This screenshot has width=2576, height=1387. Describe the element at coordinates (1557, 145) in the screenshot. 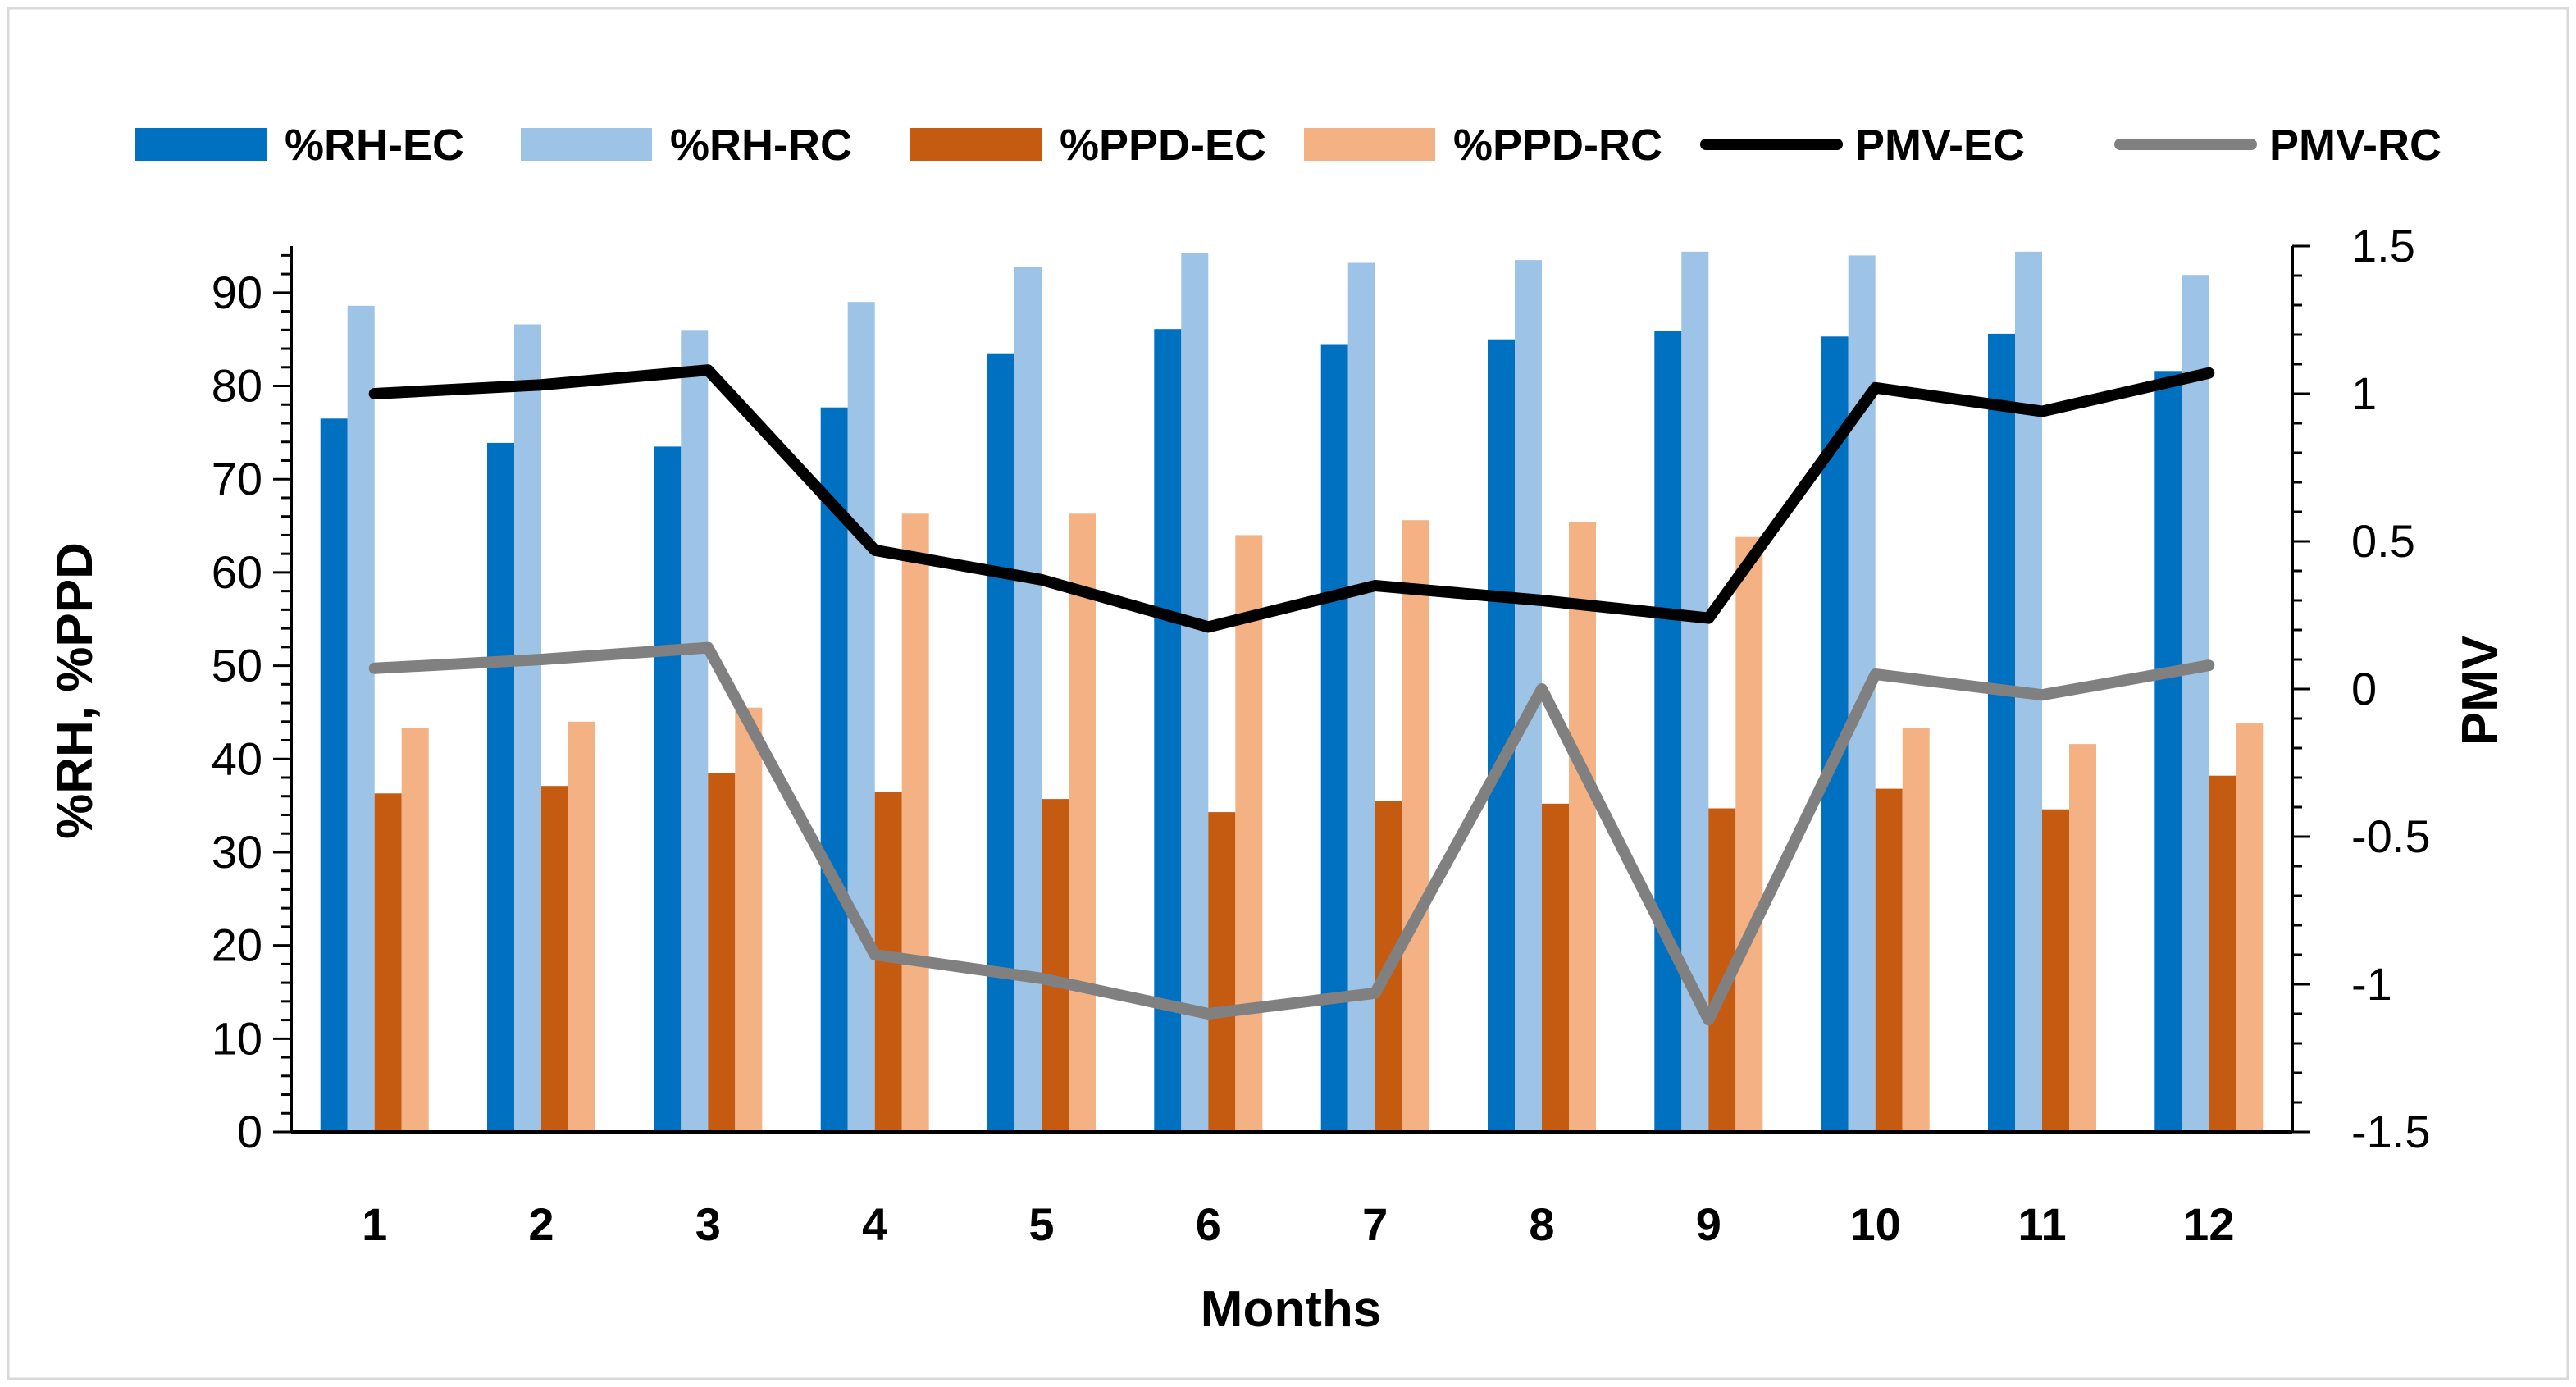

I see `legend-label: %PPD-RC` at that location.